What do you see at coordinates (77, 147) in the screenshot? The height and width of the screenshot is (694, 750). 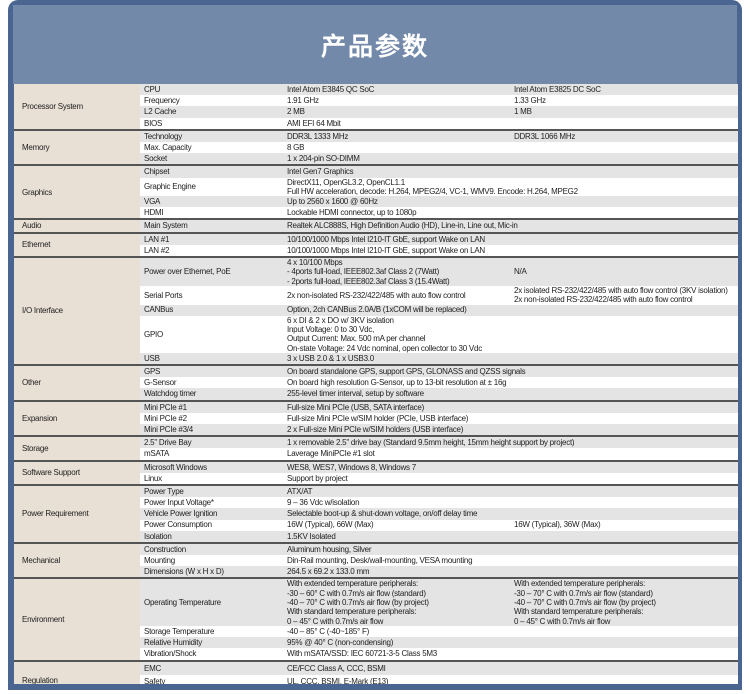 I see `section-category: Memory` at bounding box center [77, 147].